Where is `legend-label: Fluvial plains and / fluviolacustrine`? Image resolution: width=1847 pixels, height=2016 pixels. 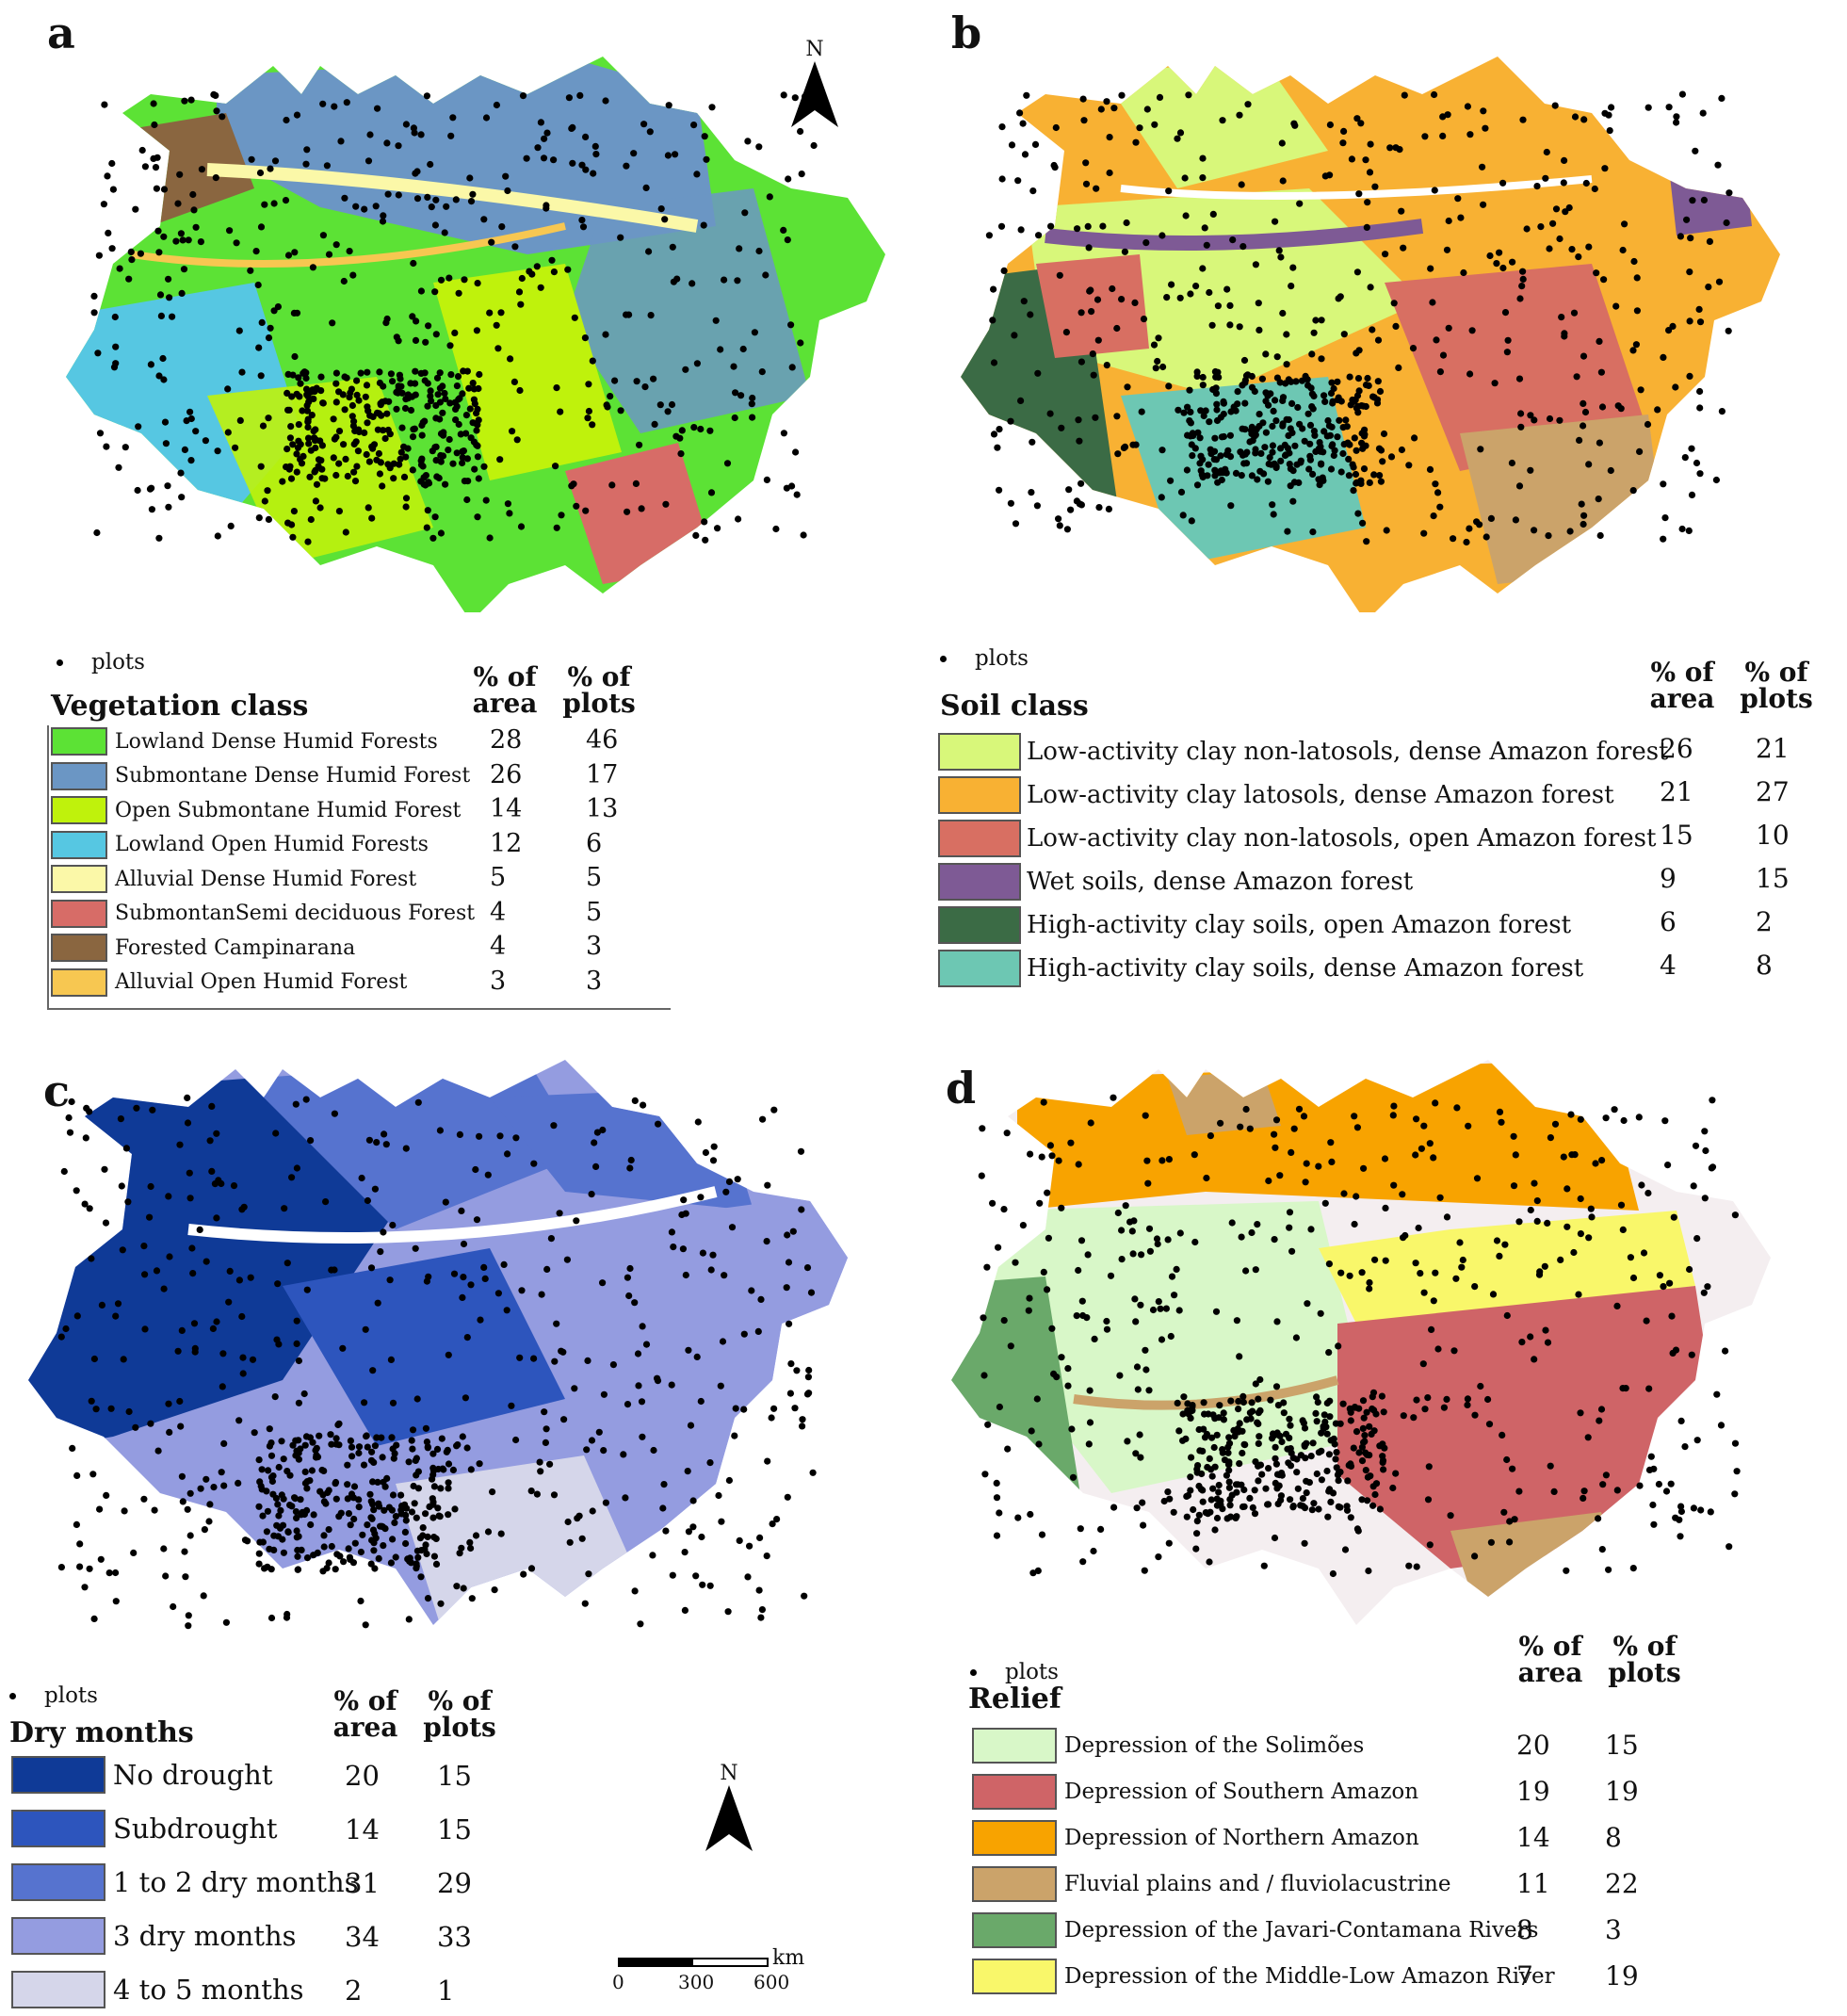
legend-label: Fluvial plains and / fluviolacustrine is located at coordinates (1257, 1884).